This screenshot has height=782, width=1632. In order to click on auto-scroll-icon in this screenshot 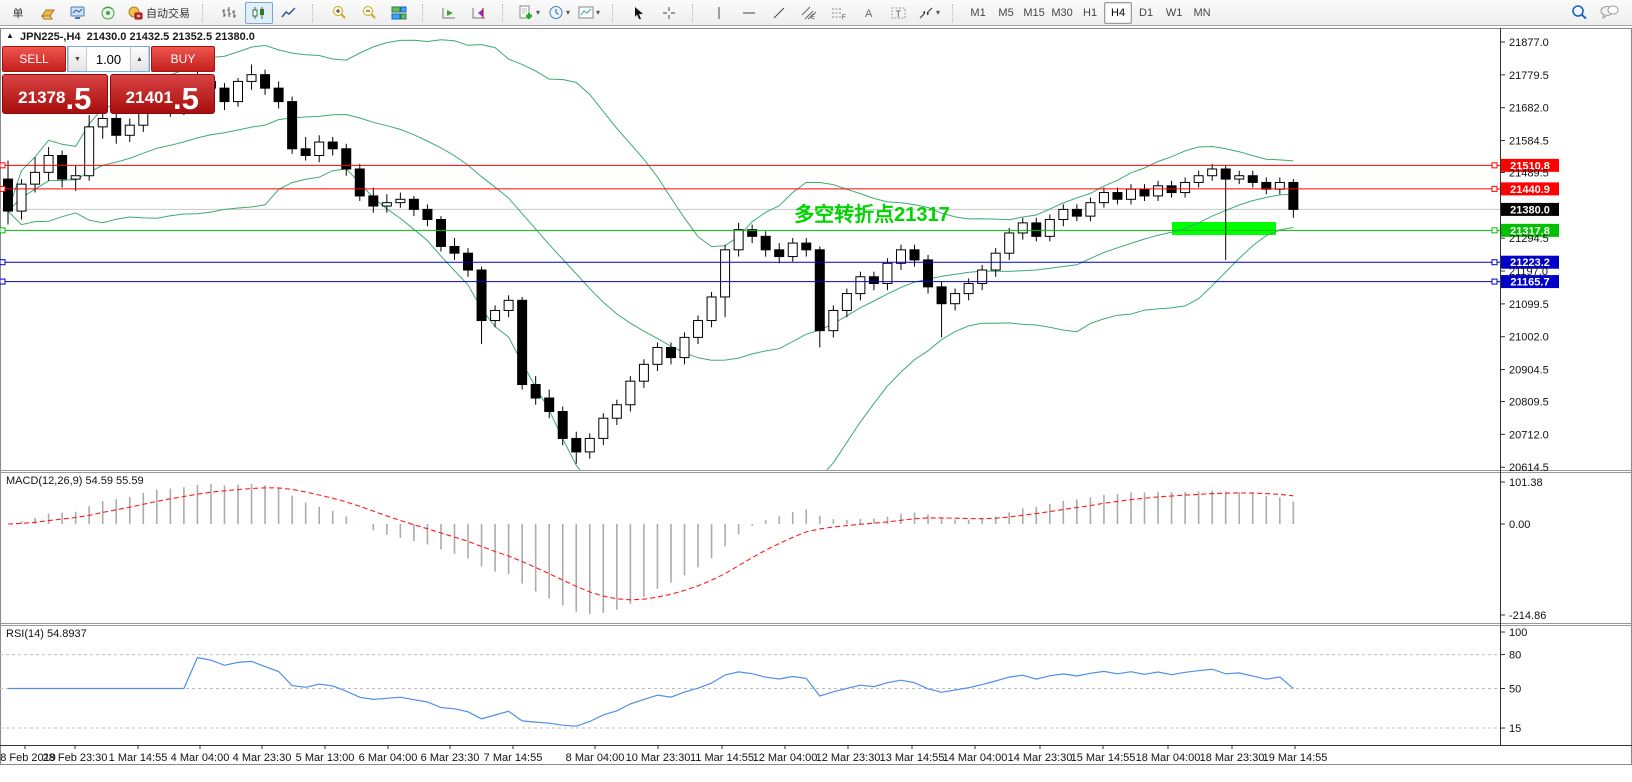, I will do `click(449, 13)`.